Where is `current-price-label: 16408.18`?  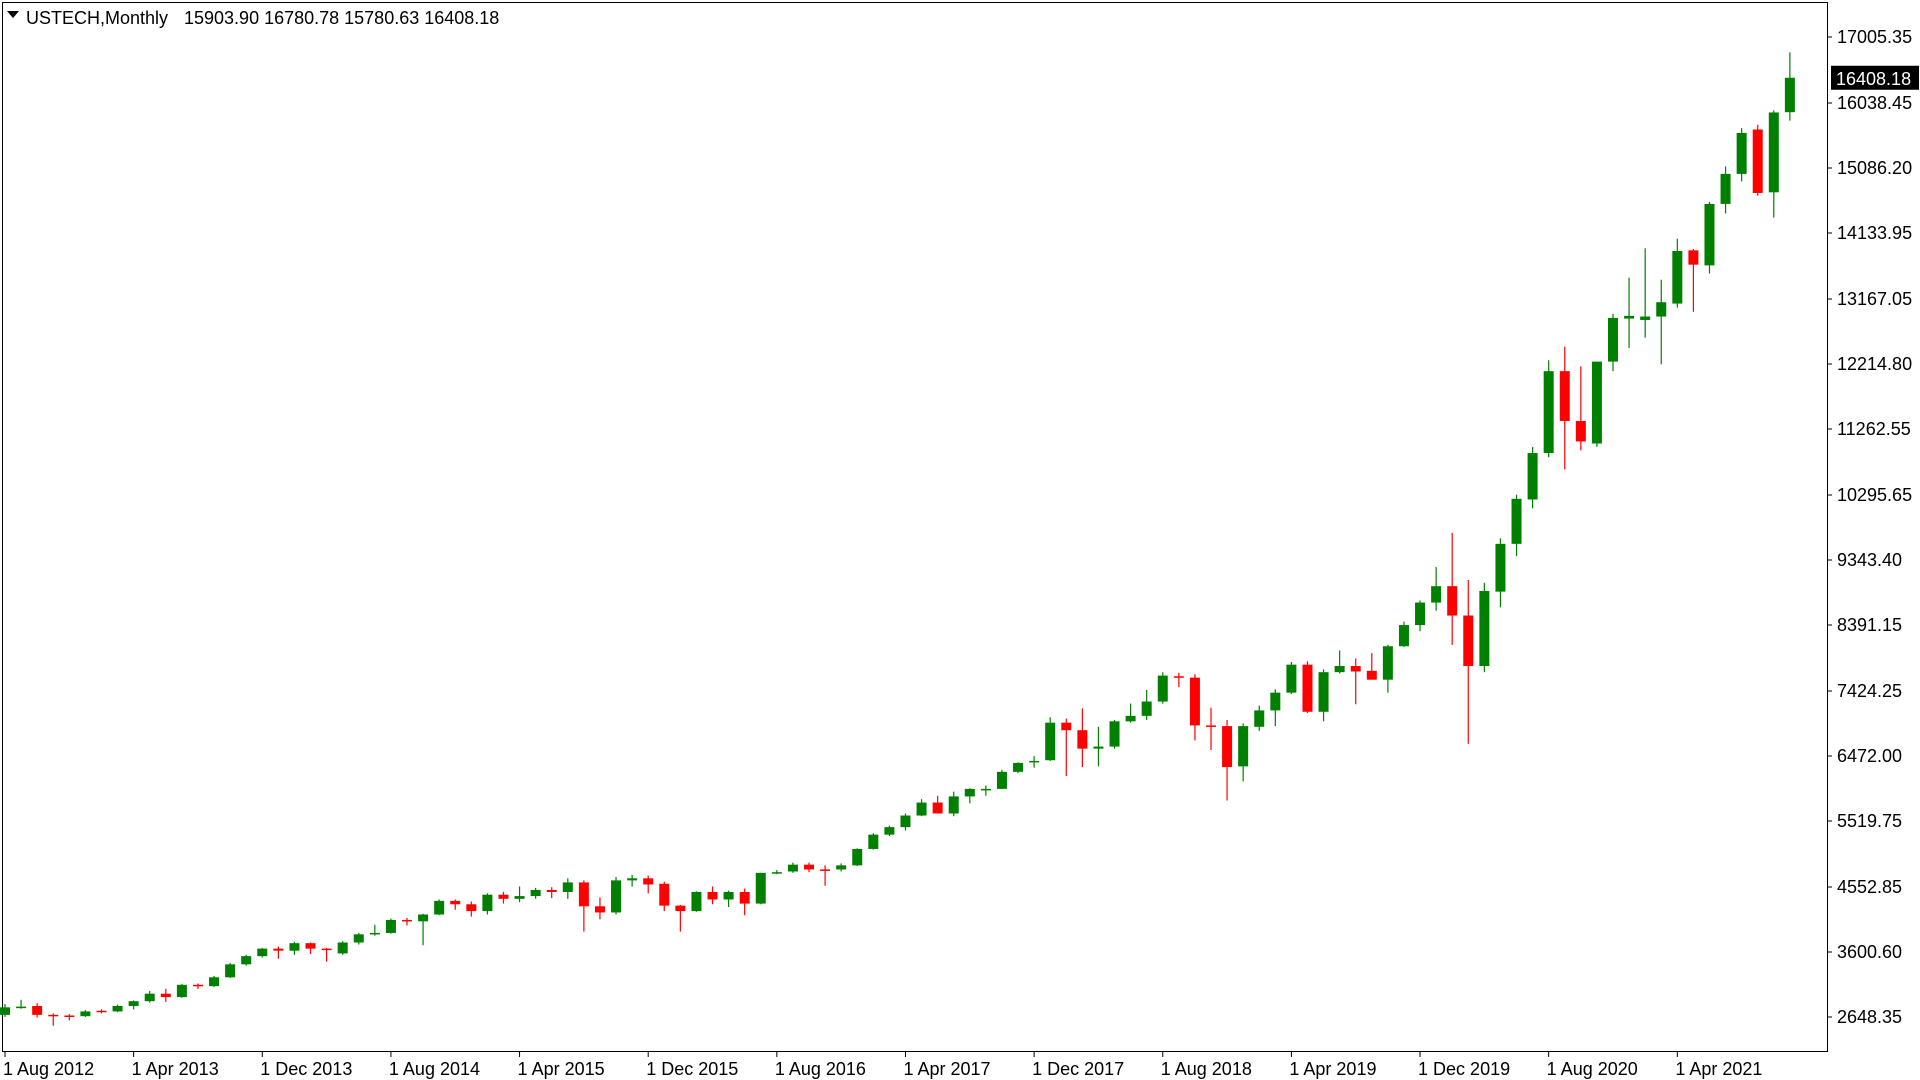
current-price-label: 16408.18 is located at coordinates (1873, 79).